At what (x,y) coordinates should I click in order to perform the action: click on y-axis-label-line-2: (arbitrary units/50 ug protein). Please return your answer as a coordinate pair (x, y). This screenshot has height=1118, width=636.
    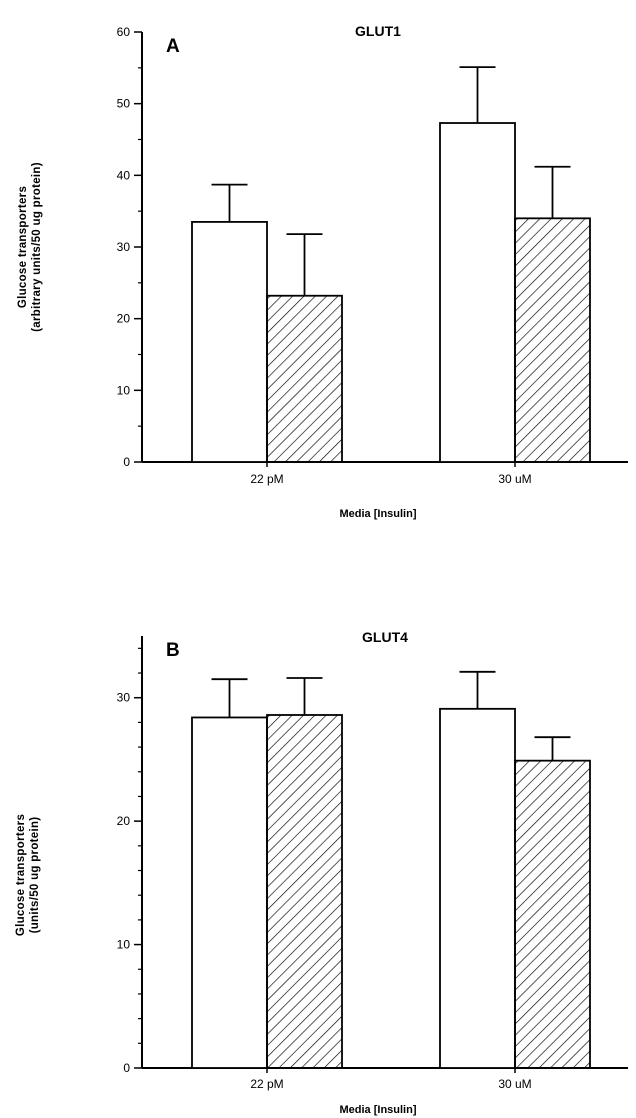
    Looking at the image, I should click on (37, 247).